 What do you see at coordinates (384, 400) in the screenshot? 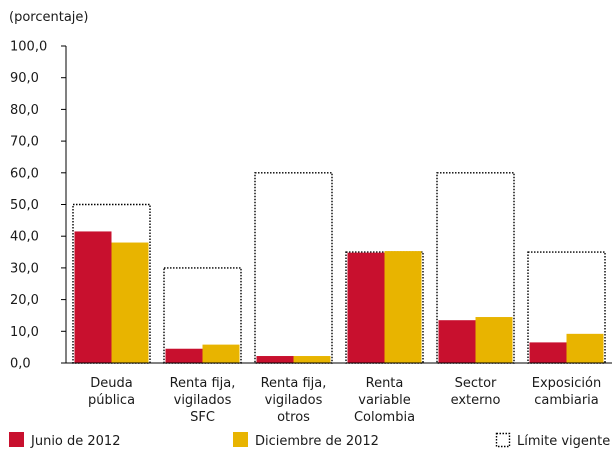
I see `x-category-label: Renta variable Colombia` at bounding box center [384, 400].